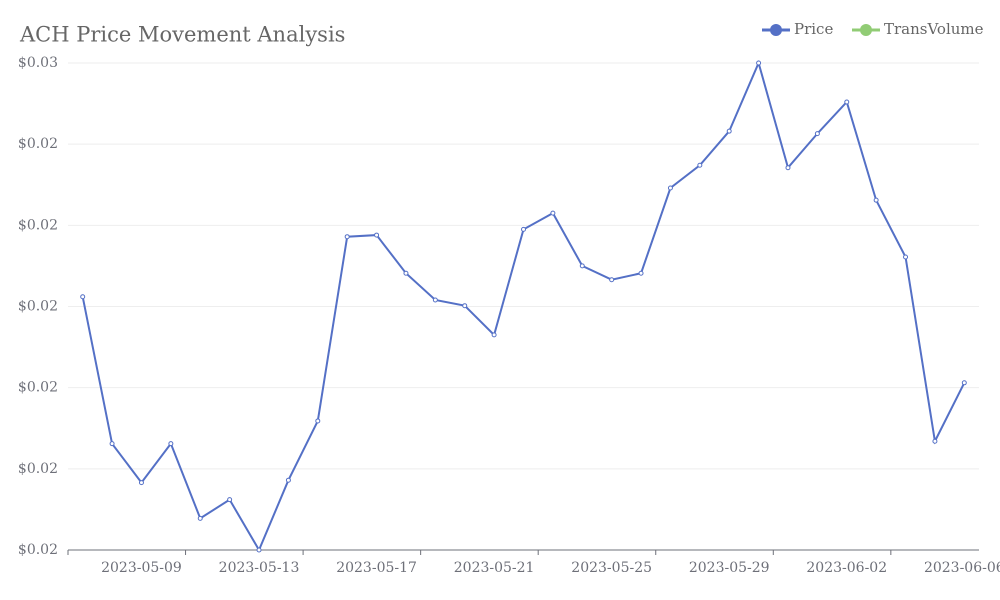 The image size is (1000, 600). What do you see at coordinates (376, 568) in the screenshot?
I see `x-tick-label: 2023-05-17` at bounding box center [376, 568].